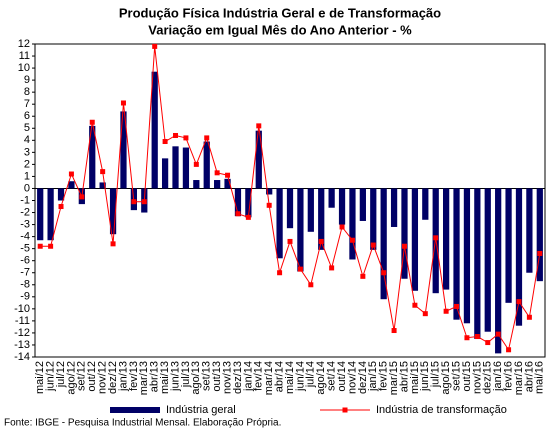 The height and width of the screenshot is (445, 550). What do you see at coordinates (186, 374) in the screenshot?
I see `x-tick-label: jul/13` at bounding box center [186, 374].